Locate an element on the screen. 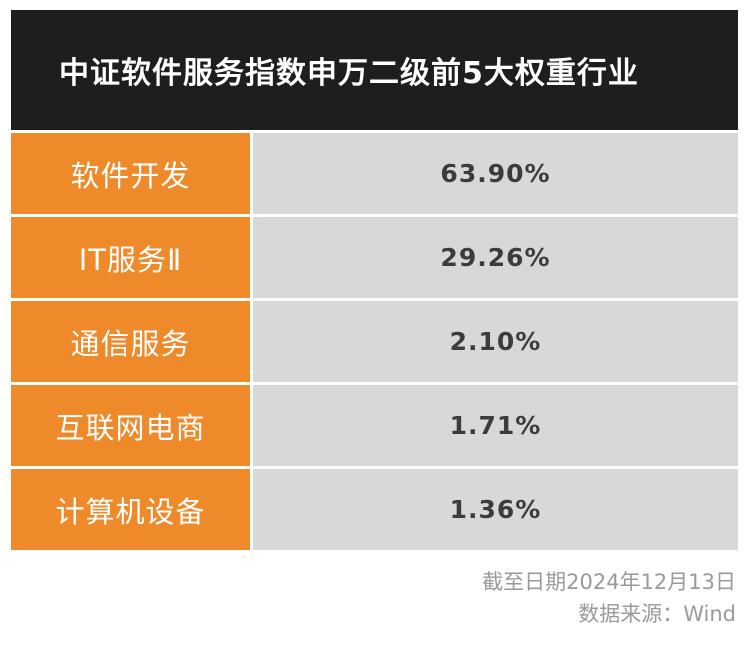  footer-notes: 截至日期2024年12月13日 数据来源：Wind is located at coordinates (609, 598).